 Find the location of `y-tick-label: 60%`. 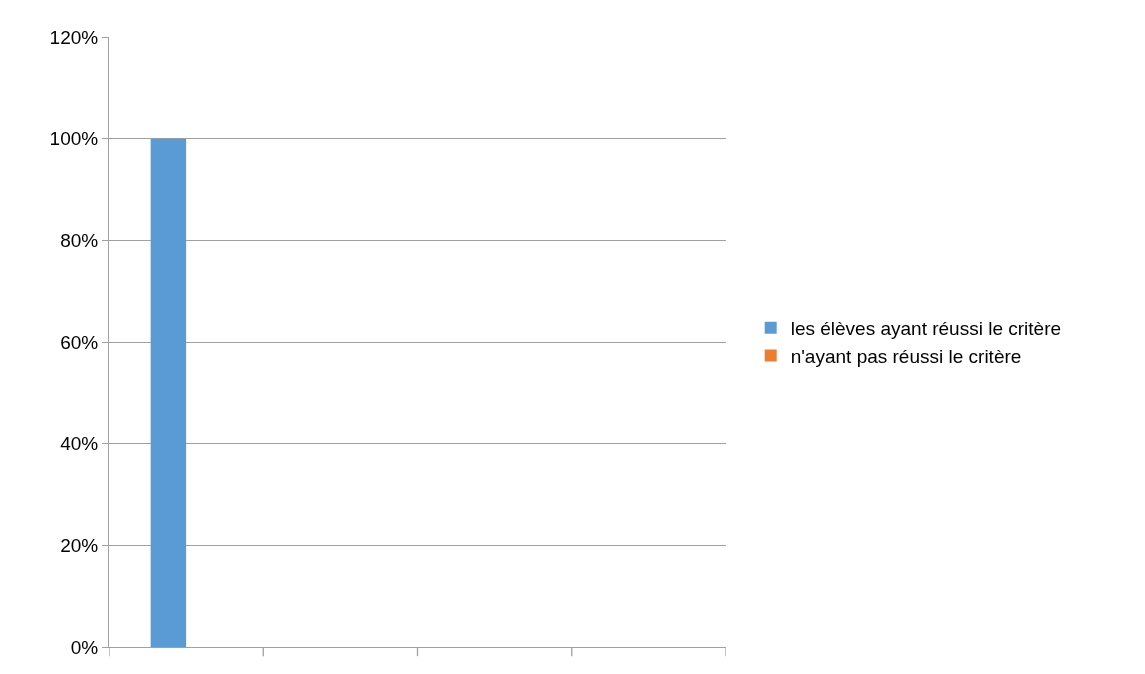

y-tick-label: 60% is located at coordinates (79, 342).